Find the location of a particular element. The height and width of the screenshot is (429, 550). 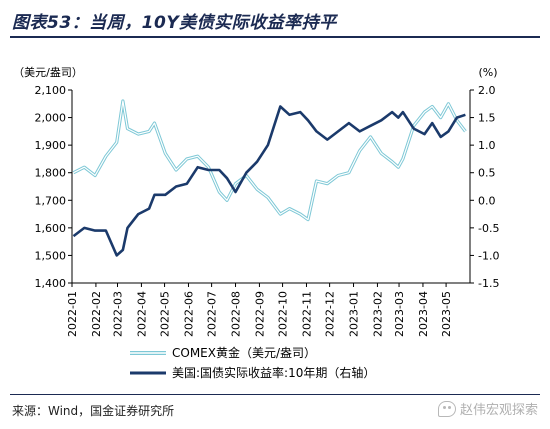

title-divider is located at coordinates (275, 37).